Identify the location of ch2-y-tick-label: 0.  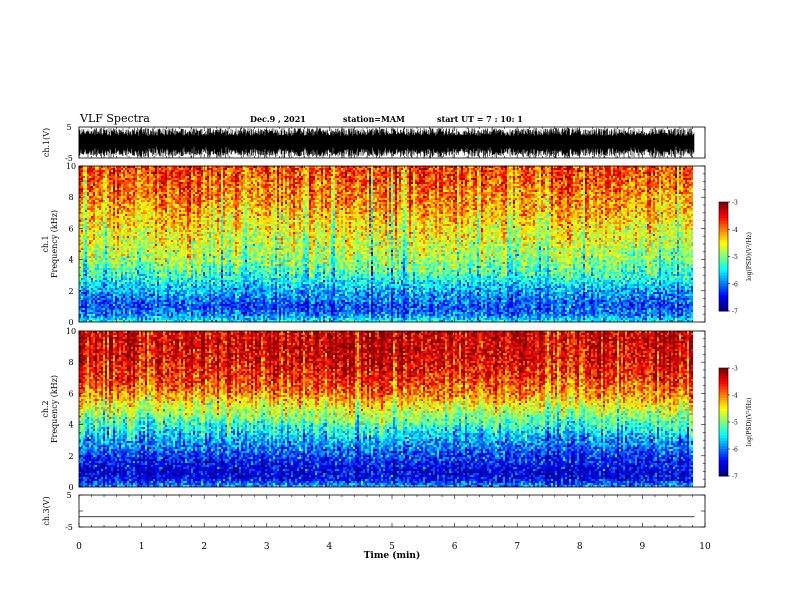
(70, 487).